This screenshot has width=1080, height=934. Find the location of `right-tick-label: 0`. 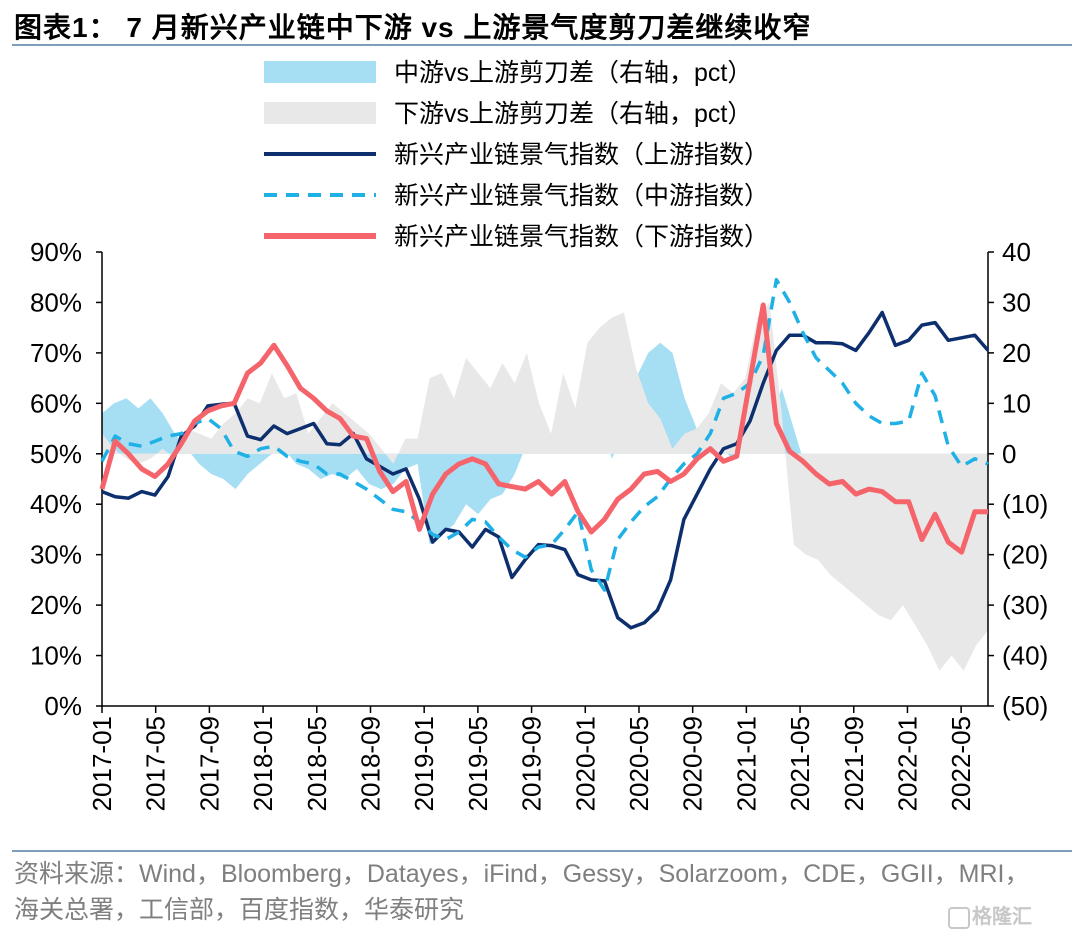

right-tick-label: 0 is located at coordinates (1009, 454).